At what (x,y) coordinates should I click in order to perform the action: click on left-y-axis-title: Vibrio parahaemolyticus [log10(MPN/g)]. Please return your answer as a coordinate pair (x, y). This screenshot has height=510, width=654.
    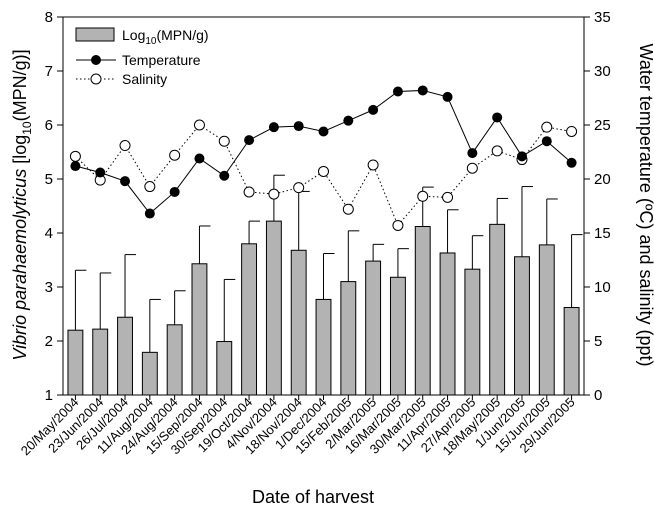
    Looking at the image, I should click on (22, 204).